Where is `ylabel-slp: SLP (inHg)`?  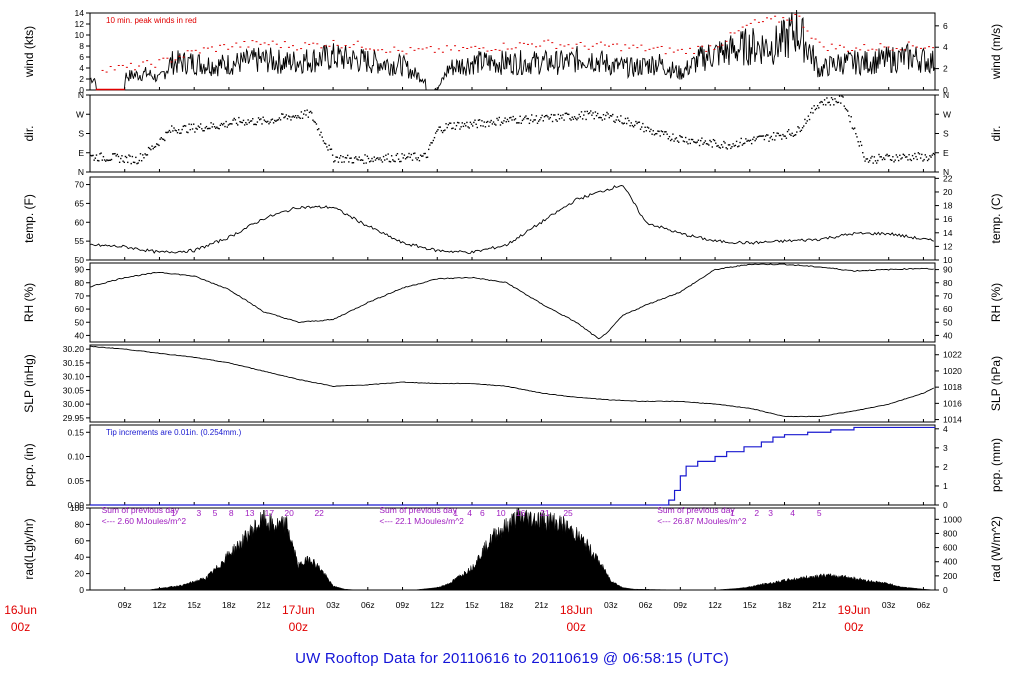 ylabel-slp: SLP (inHg) is located at coordinates (29, 383).